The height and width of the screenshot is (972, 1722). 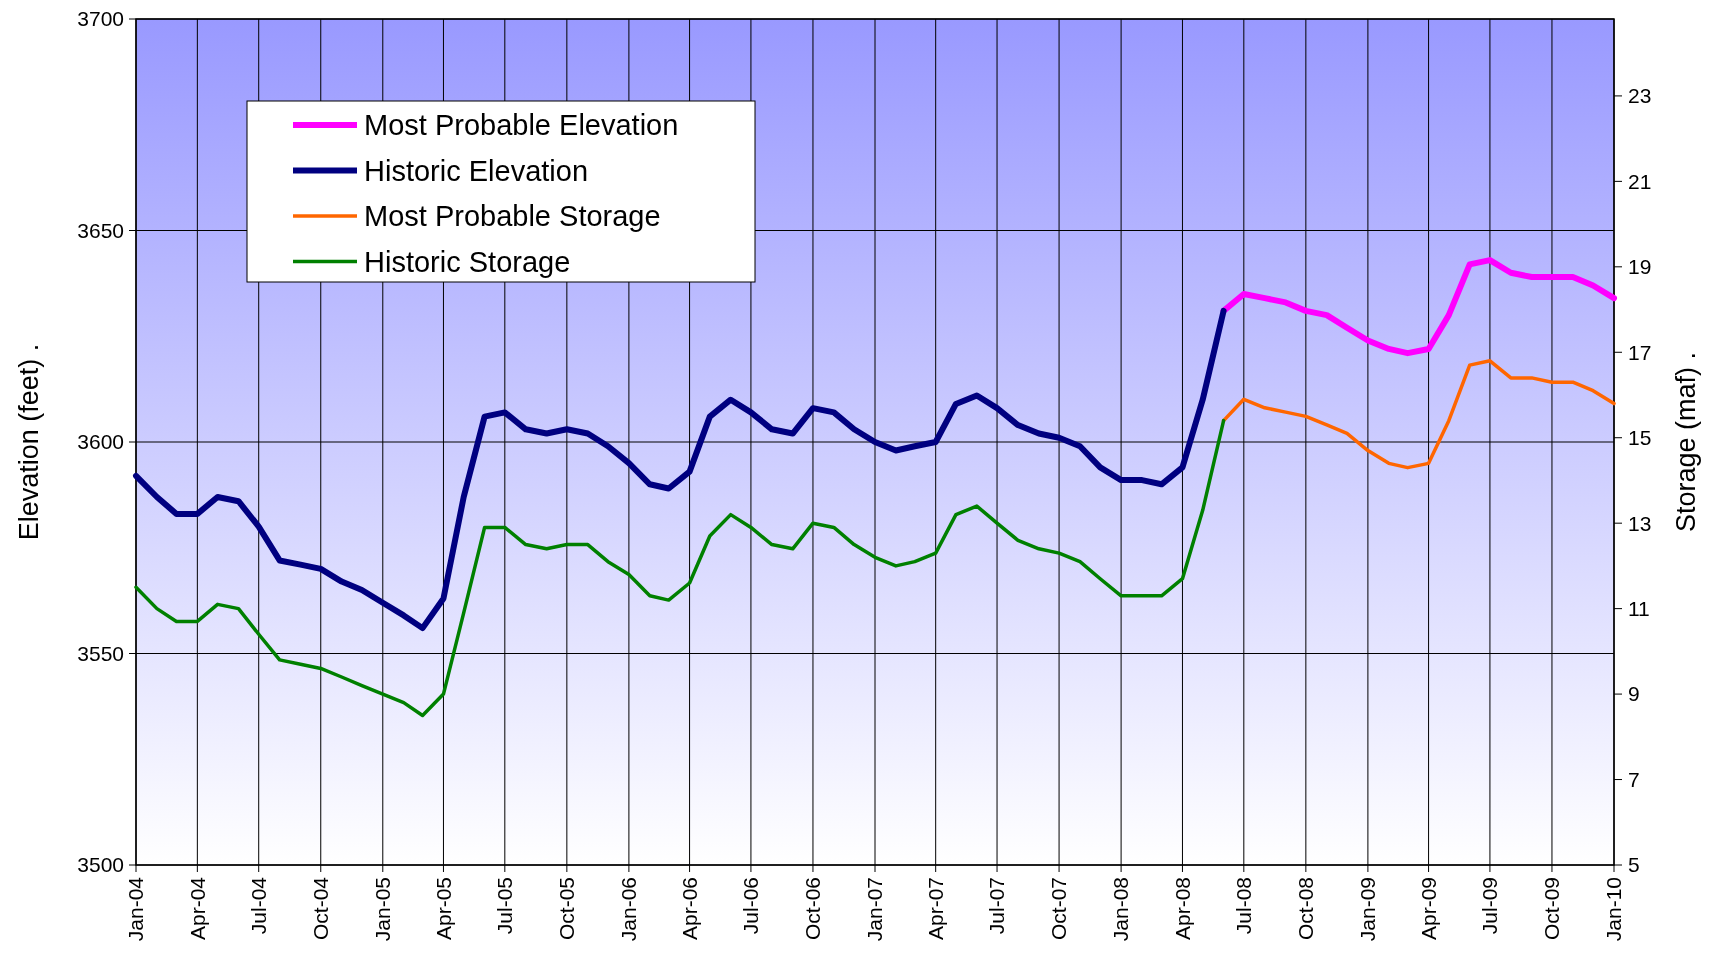 What do you see at coordinates (1640, 96) in the screenshot?
I see `y2-tick-label: 23` at bounding box center [1640, 96].